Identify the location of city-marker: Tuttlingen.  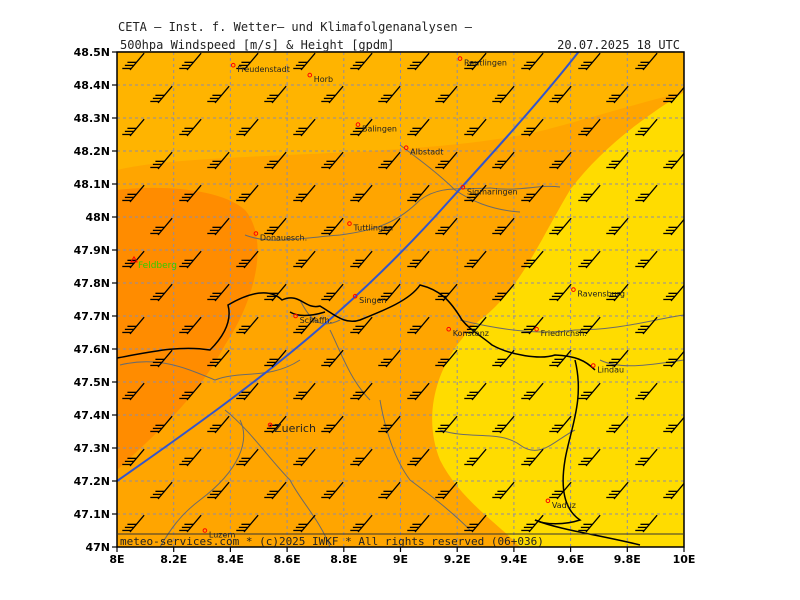
(370, 227).